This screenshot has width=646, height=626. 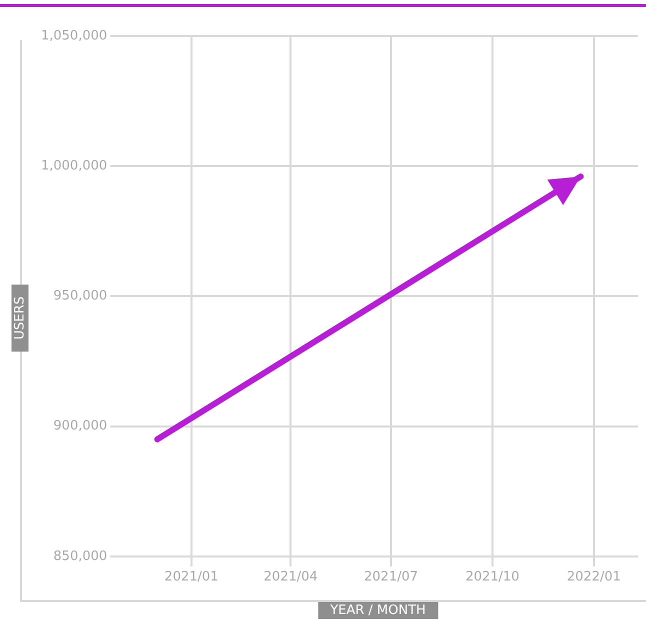 What do you see at coordinates (74, 36) in the screenshot?
I see `y-tick-label: 1,050,000` at bounding box center [74, 36].